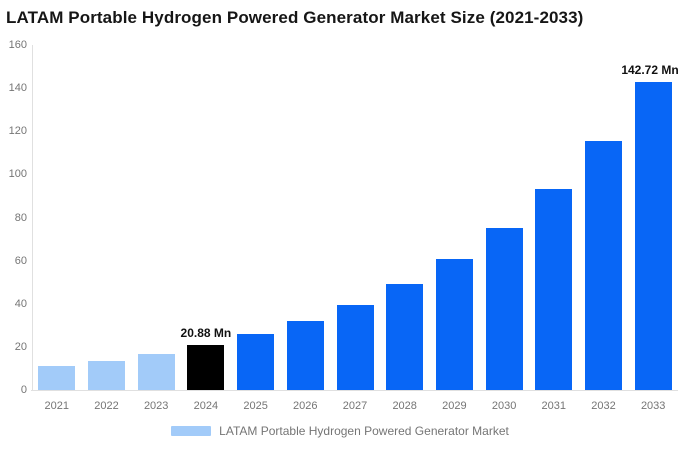  I want to click on bar-2023, so click(156, 371).